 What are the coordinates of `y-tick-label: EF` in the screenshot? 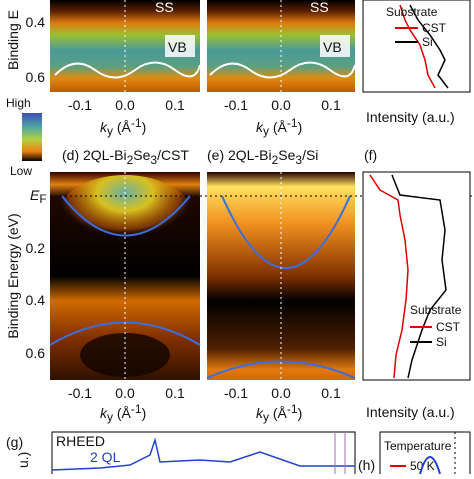 It's located at (38, 196).